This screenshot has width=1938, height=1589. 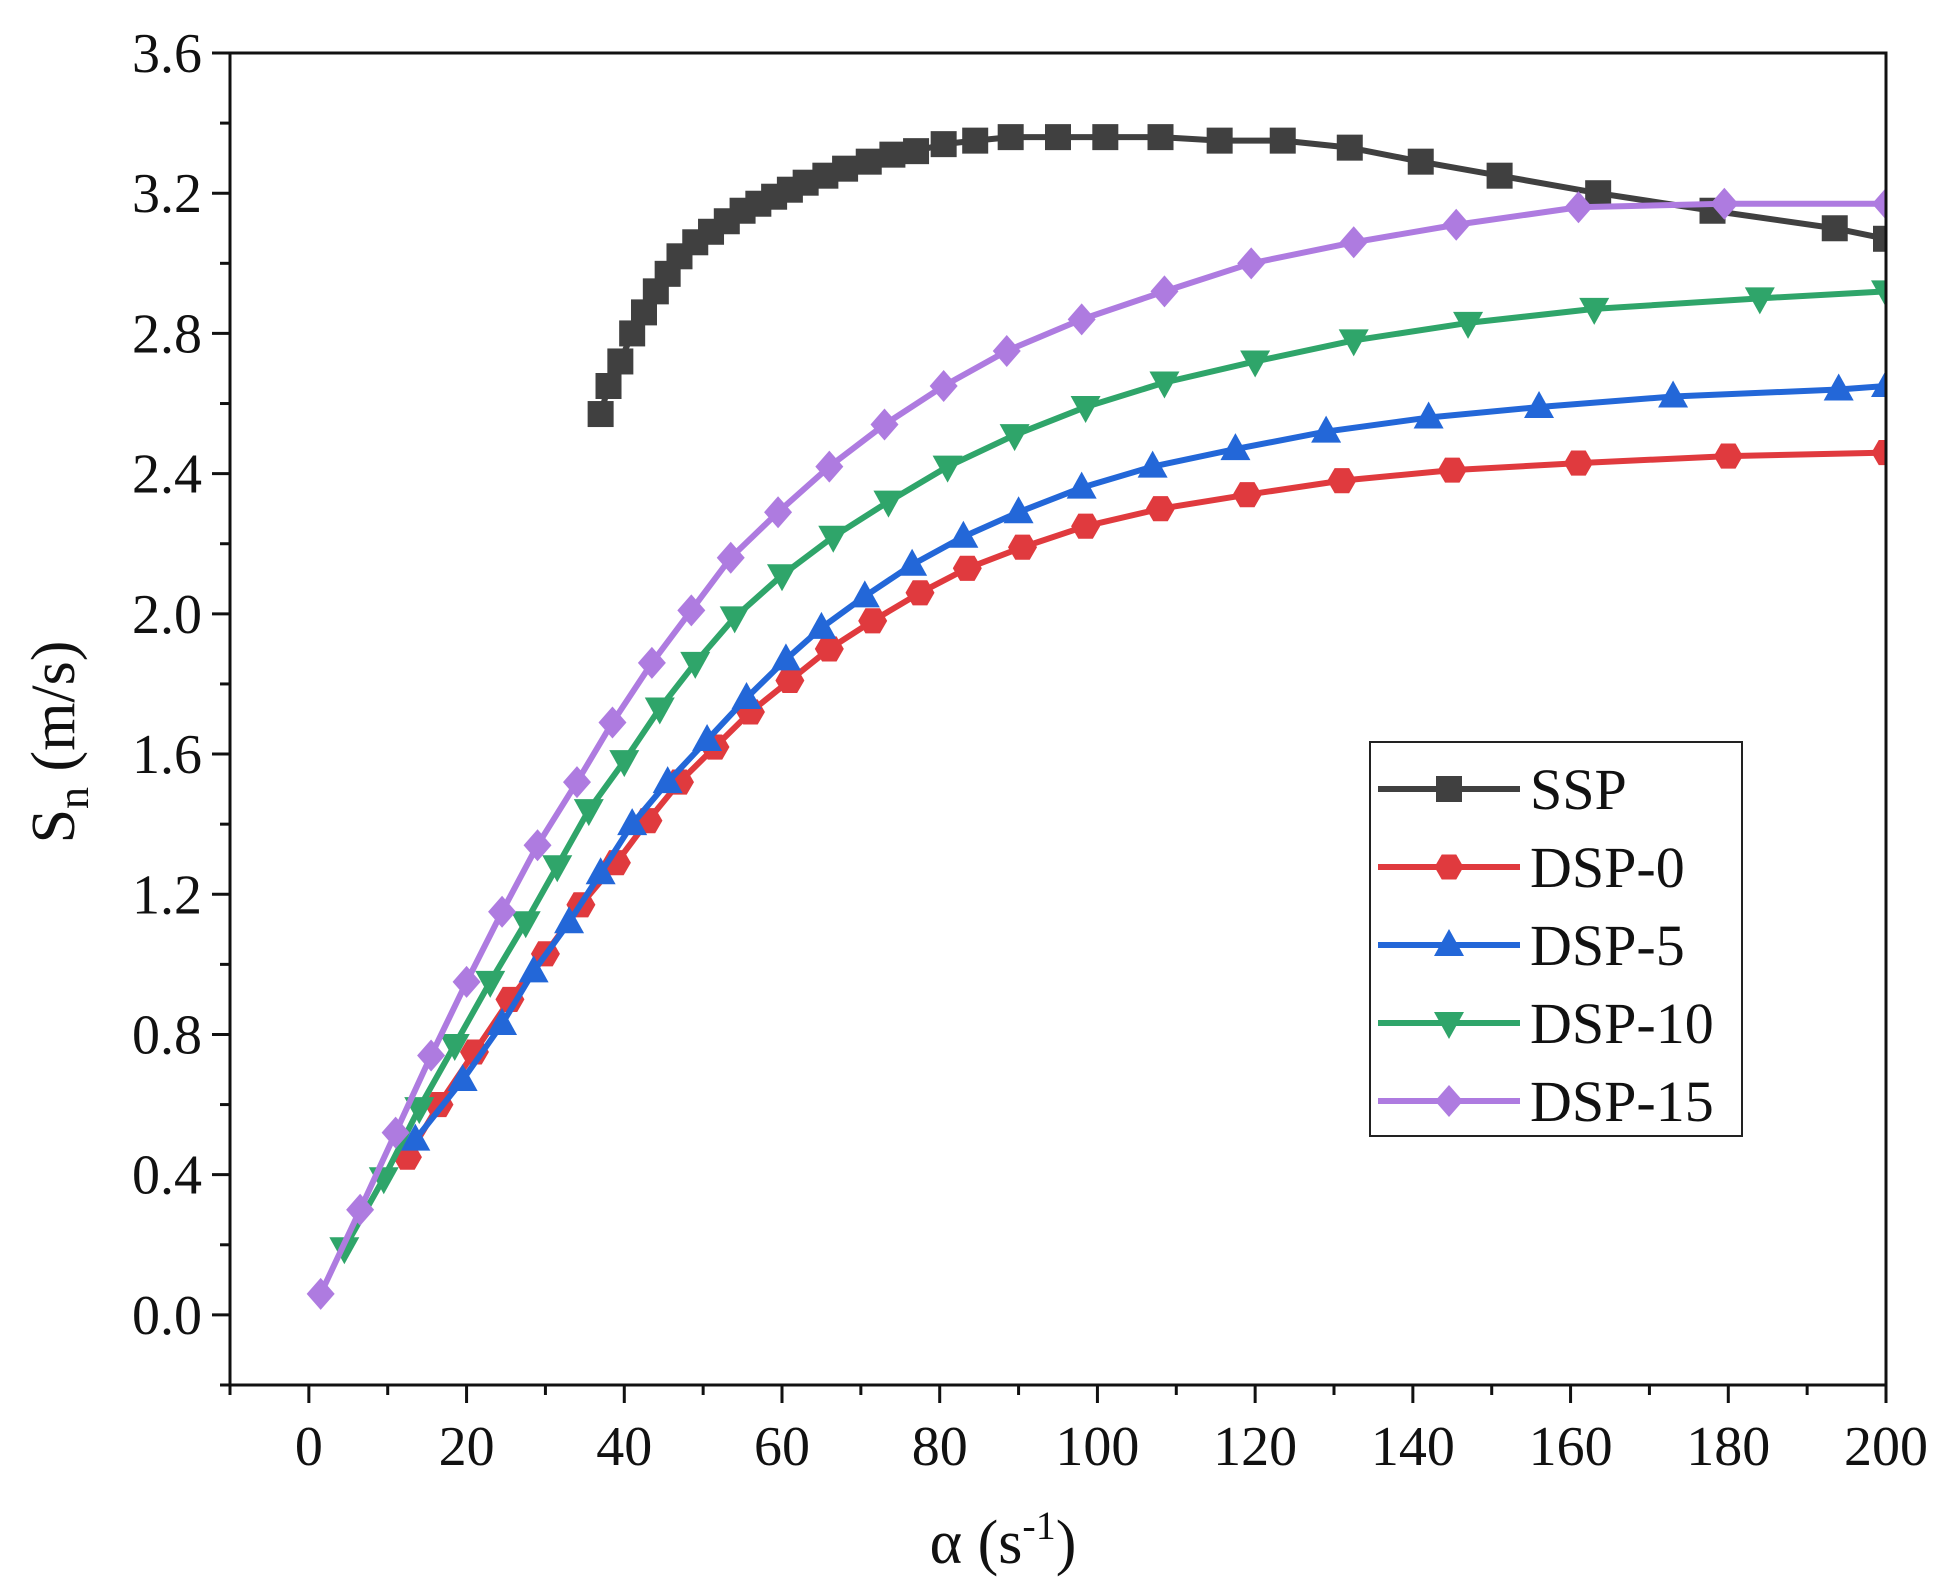 What do you see at coordinates (624, 1447) in the screenshot?
I see `x-tick-label: 40` at bounding box center [624, 1447].